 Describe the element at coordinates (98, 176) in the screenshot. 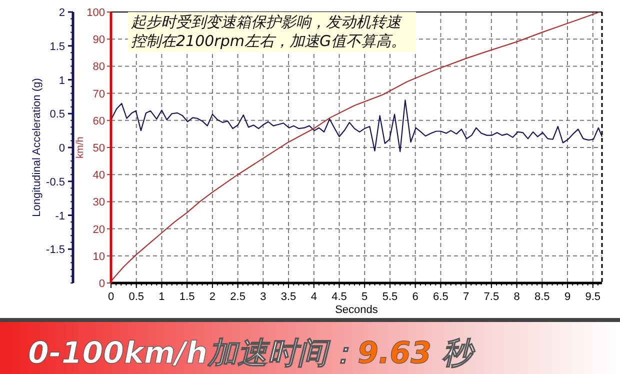

I see `y2-tick-label: 40` at that location.